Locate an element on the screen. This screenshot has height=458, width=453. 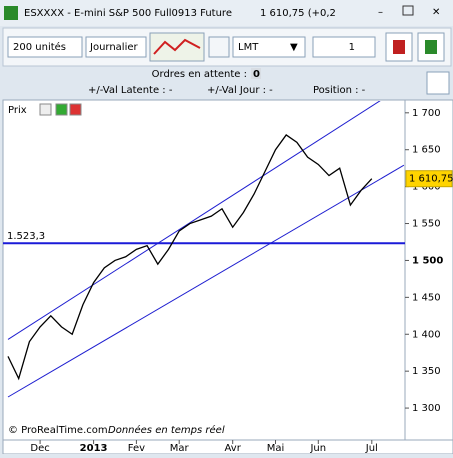
order-type-field is located at coordinates (269, 47).